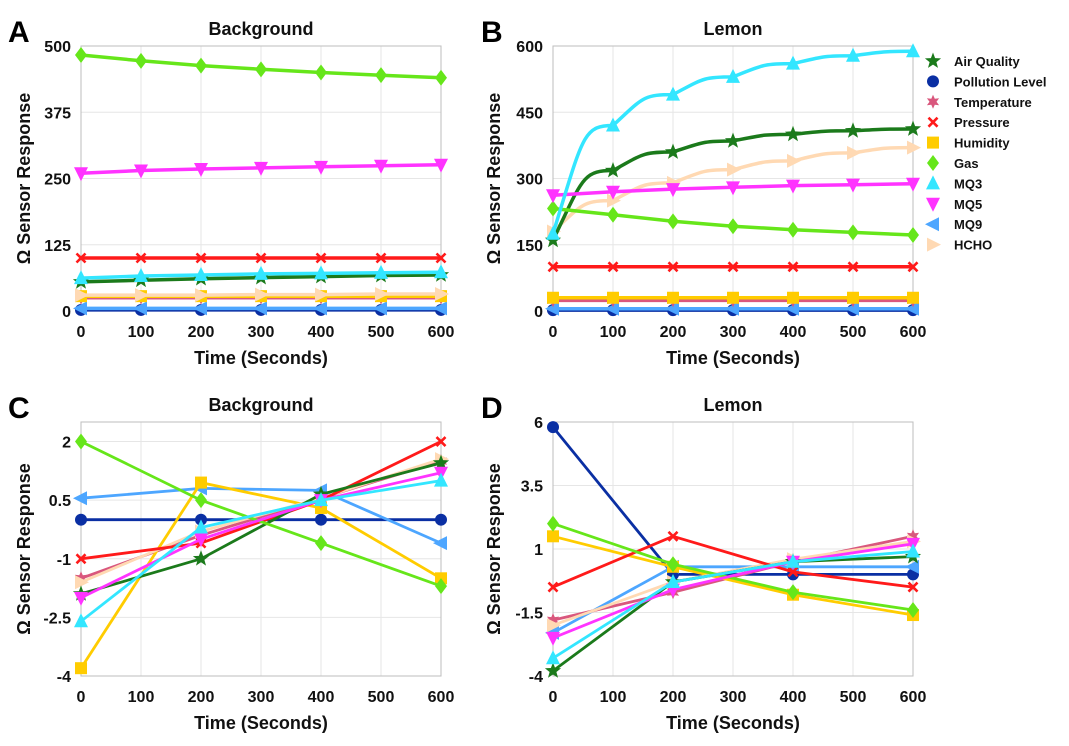 The image size is (1069, 746). I want to click on panel-a-series-hcho, so click(262, 295).